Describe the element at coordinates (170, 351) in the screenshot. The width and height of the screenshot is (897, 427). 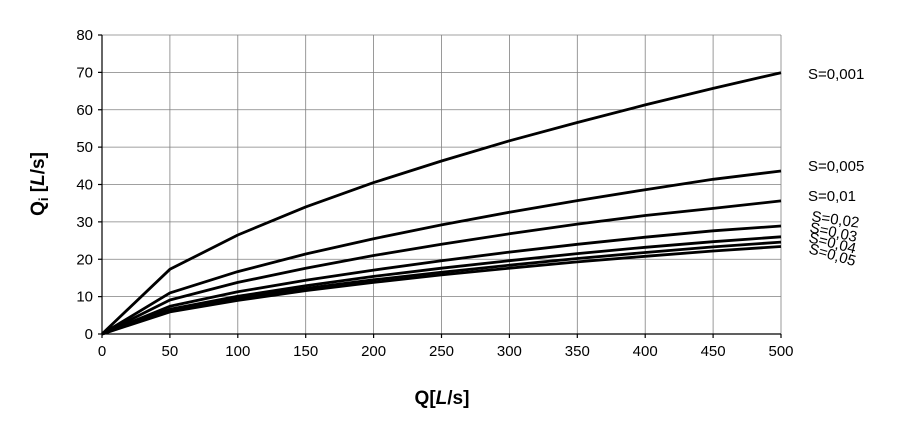
I see `x-tick-label: 50` at that location.